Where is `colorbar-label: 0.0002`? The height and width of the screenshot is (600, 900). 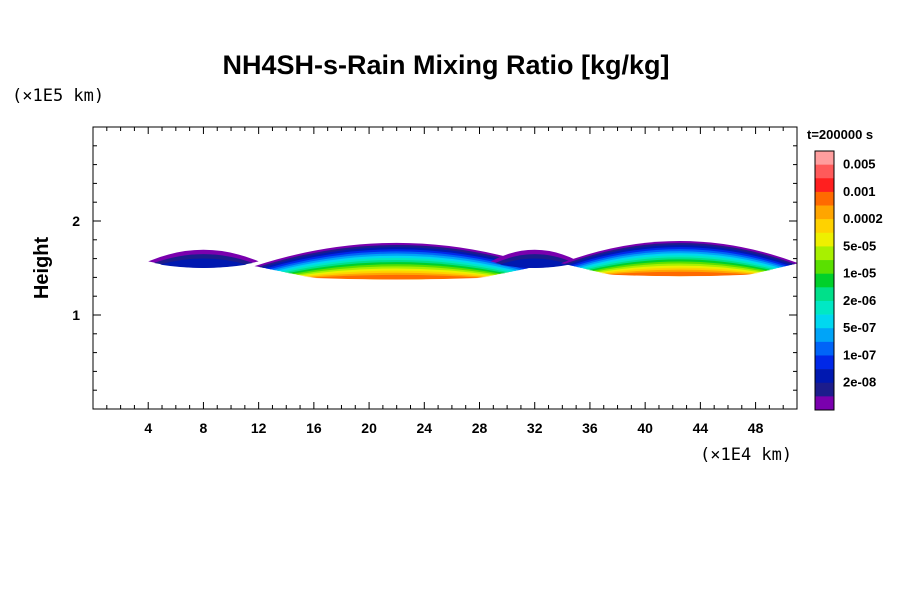
colorbar-label: 0.0002 is located at coordinates (863, 218).